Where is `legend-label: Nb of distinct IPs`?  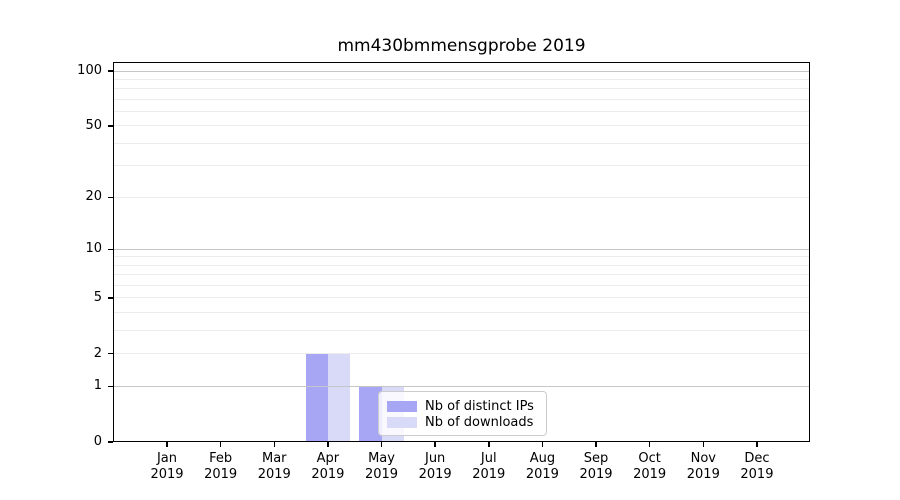 legend-label: Nb of distinct IPs is located at coordinates (479, 406).